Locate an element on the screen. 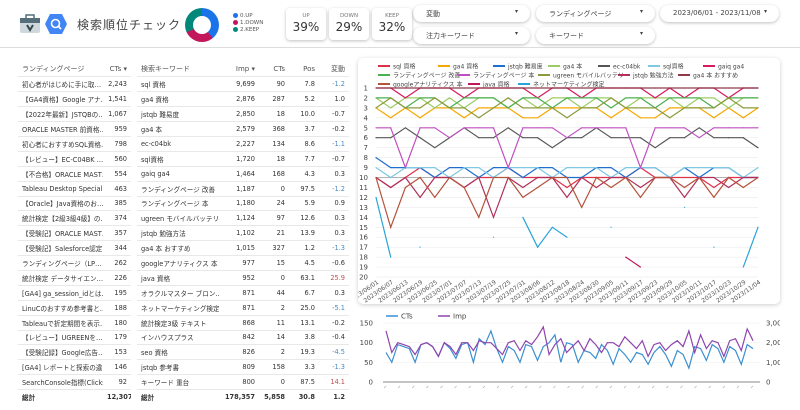 Image resolution: width=800 pixels, height=410 pixels. table-row: SearchConsole指標(Clicks…92 is located at coordinates (74, 382).